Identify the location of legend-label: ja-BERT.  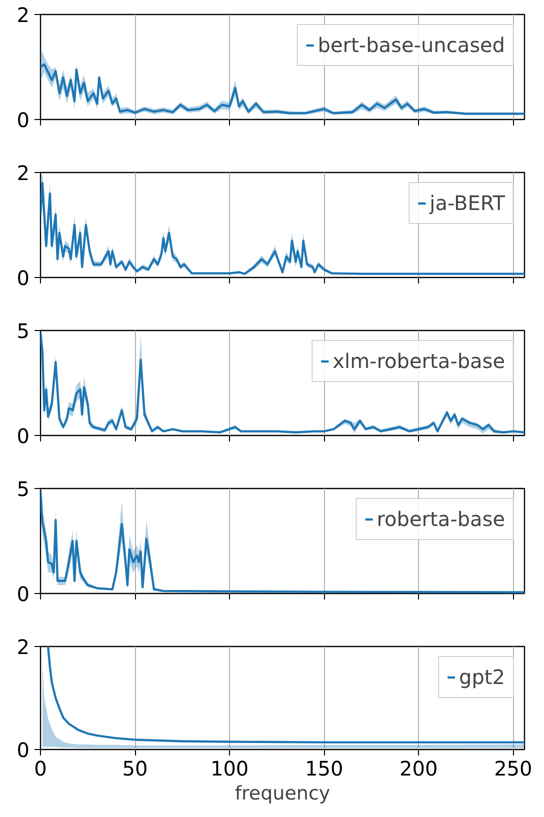
(467, 203).